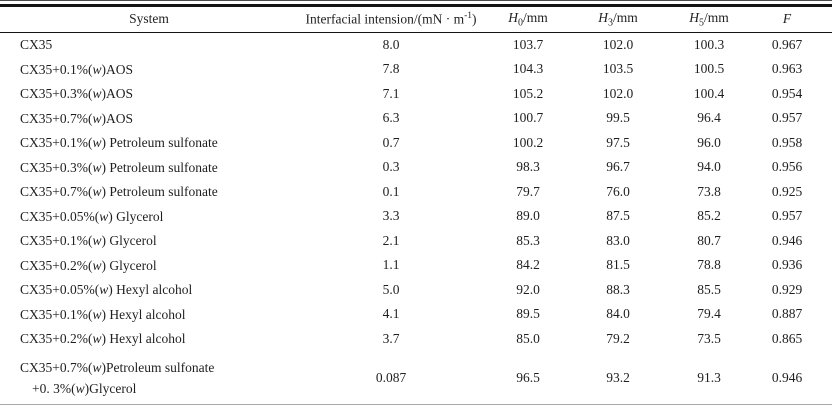 This screenshot has height=409, width=832. I want to click on cell-h5: 94.0, so click(709, 167).